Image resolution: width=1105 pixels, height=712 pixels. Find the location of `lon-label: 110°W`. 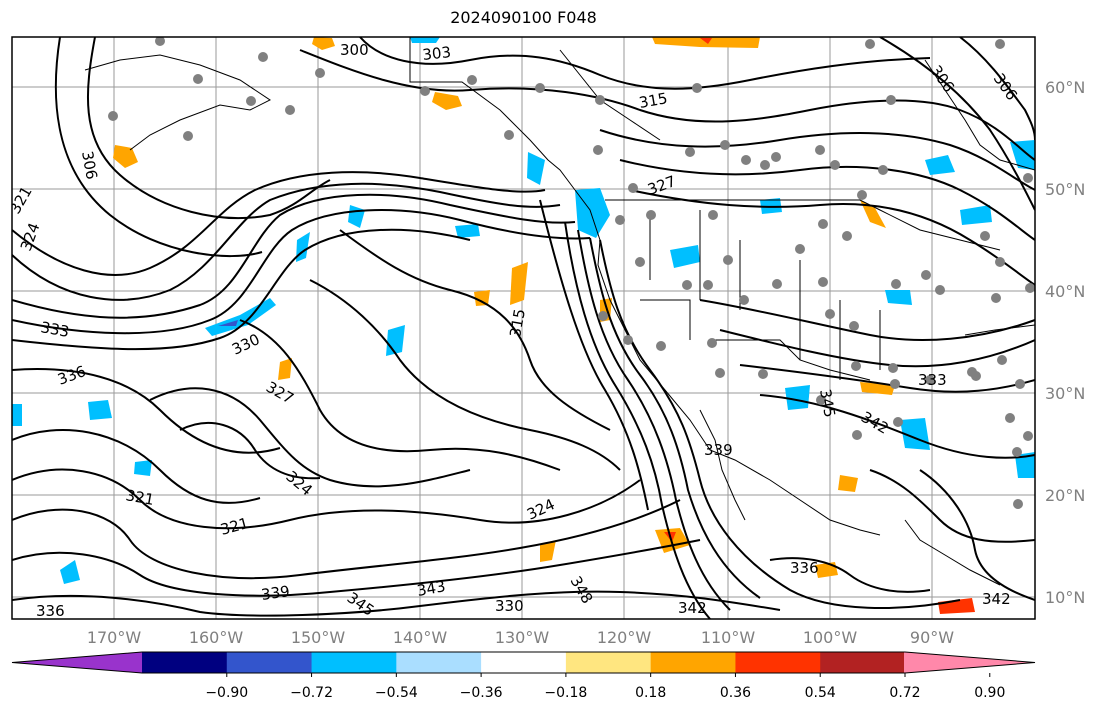

lon-label: 110°W is located at coordinates (728, 637).